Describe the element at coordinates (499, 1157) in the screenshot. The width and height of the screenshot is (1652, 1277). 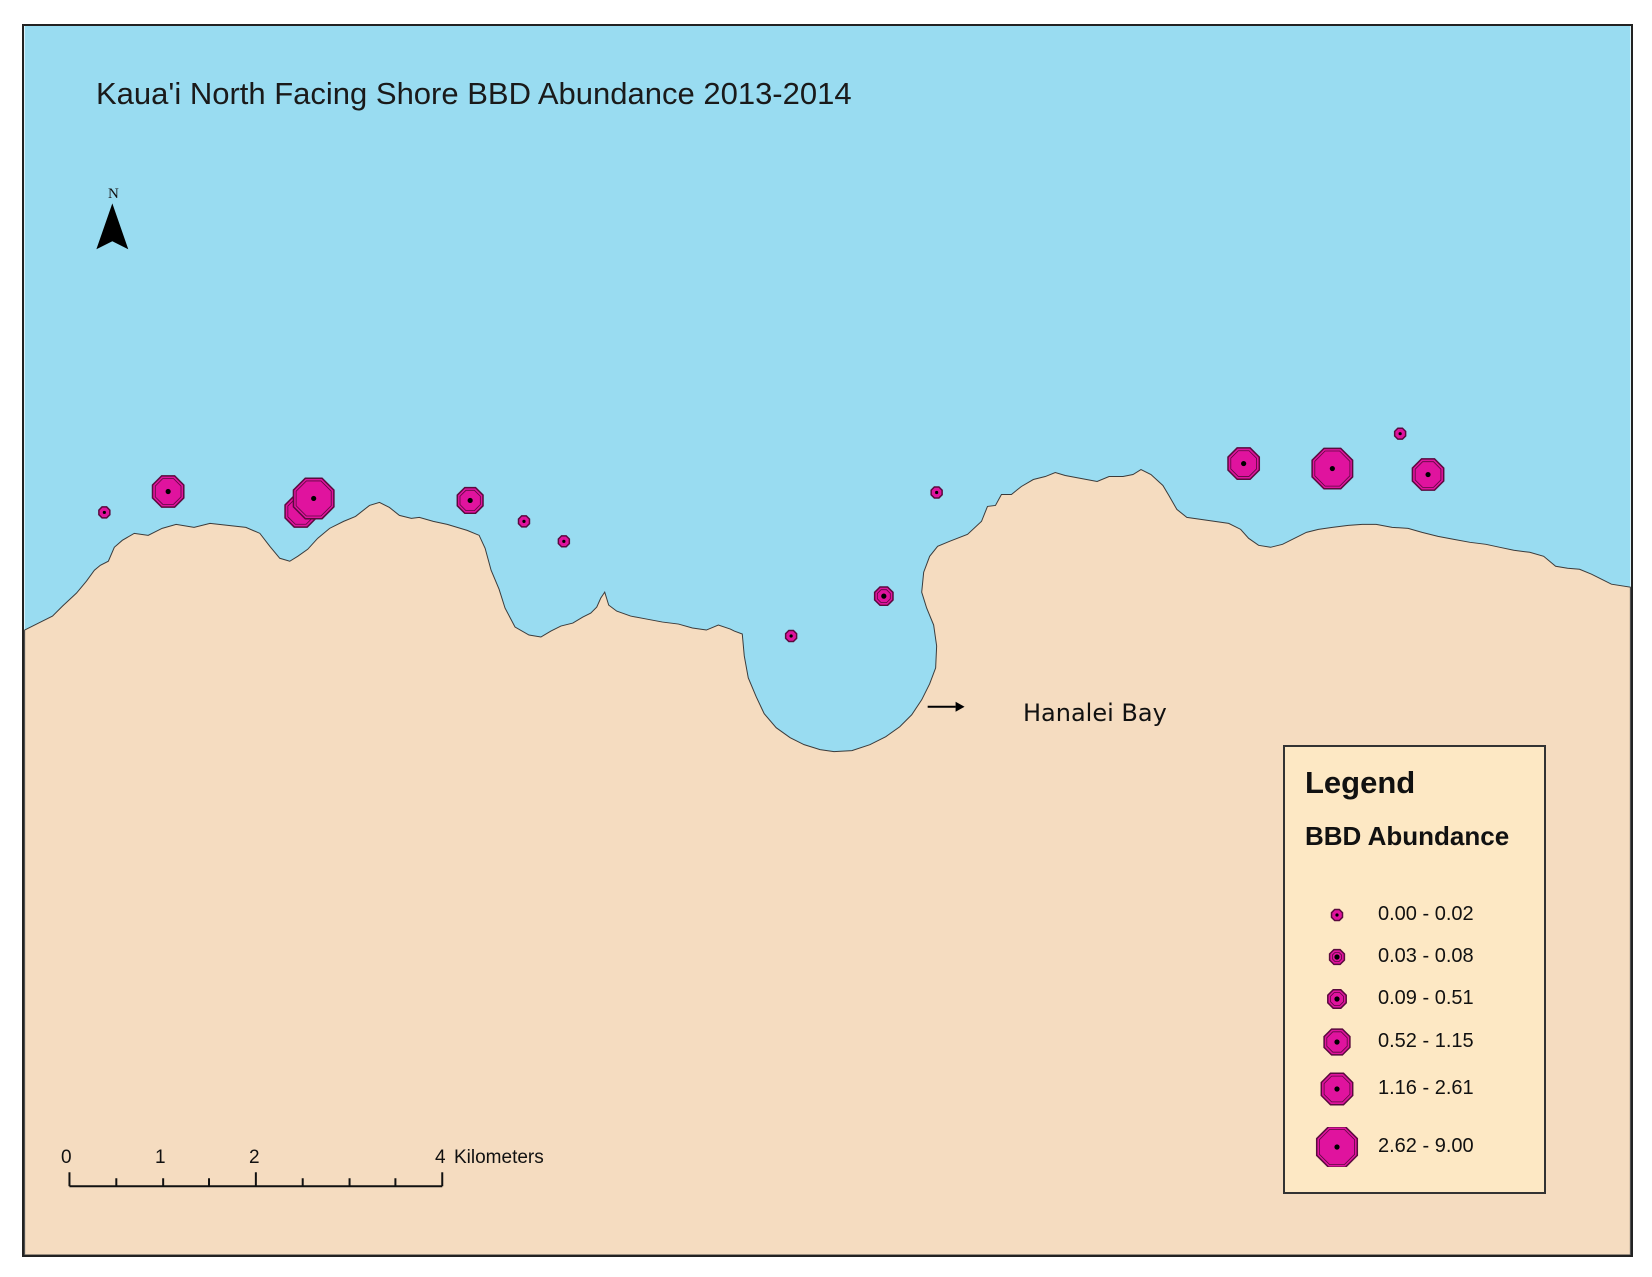
I see `scale-unit: Kilometers` at that location.